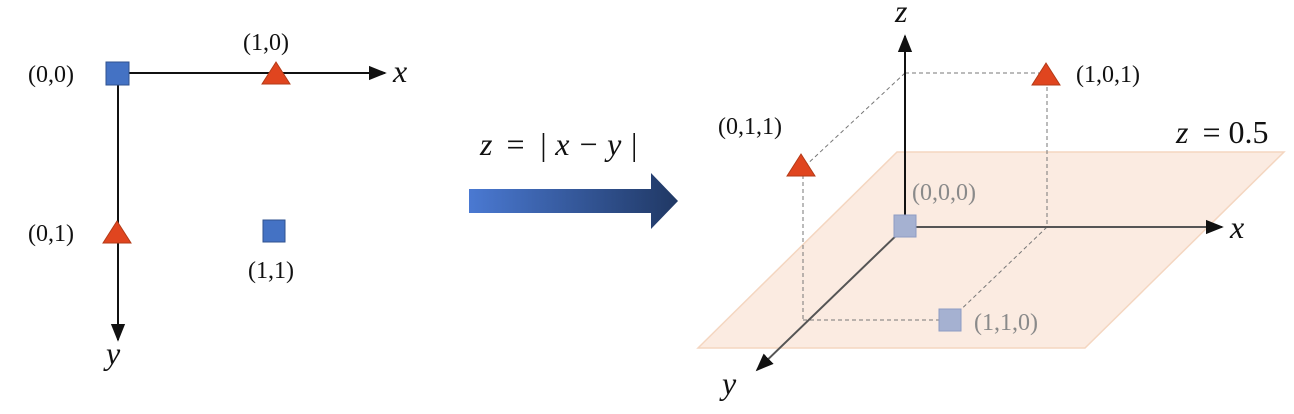 This screenshot has height=414, width=1294. Describe the element at coordinates (901, 14) in the screenshot. I see `right-z-axis-label: z` at that location.